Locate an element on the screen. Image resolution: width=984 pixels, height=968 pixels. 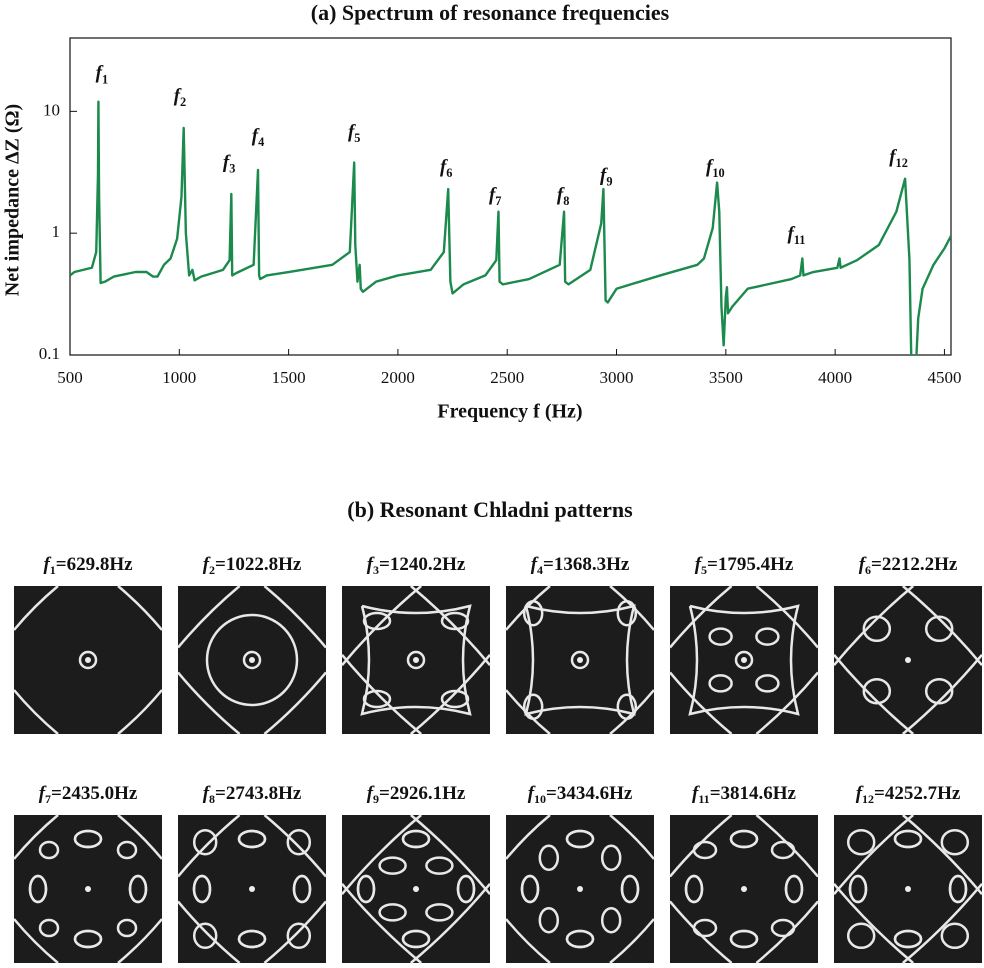
subscript: 12 is located at coordinates (868, 799).